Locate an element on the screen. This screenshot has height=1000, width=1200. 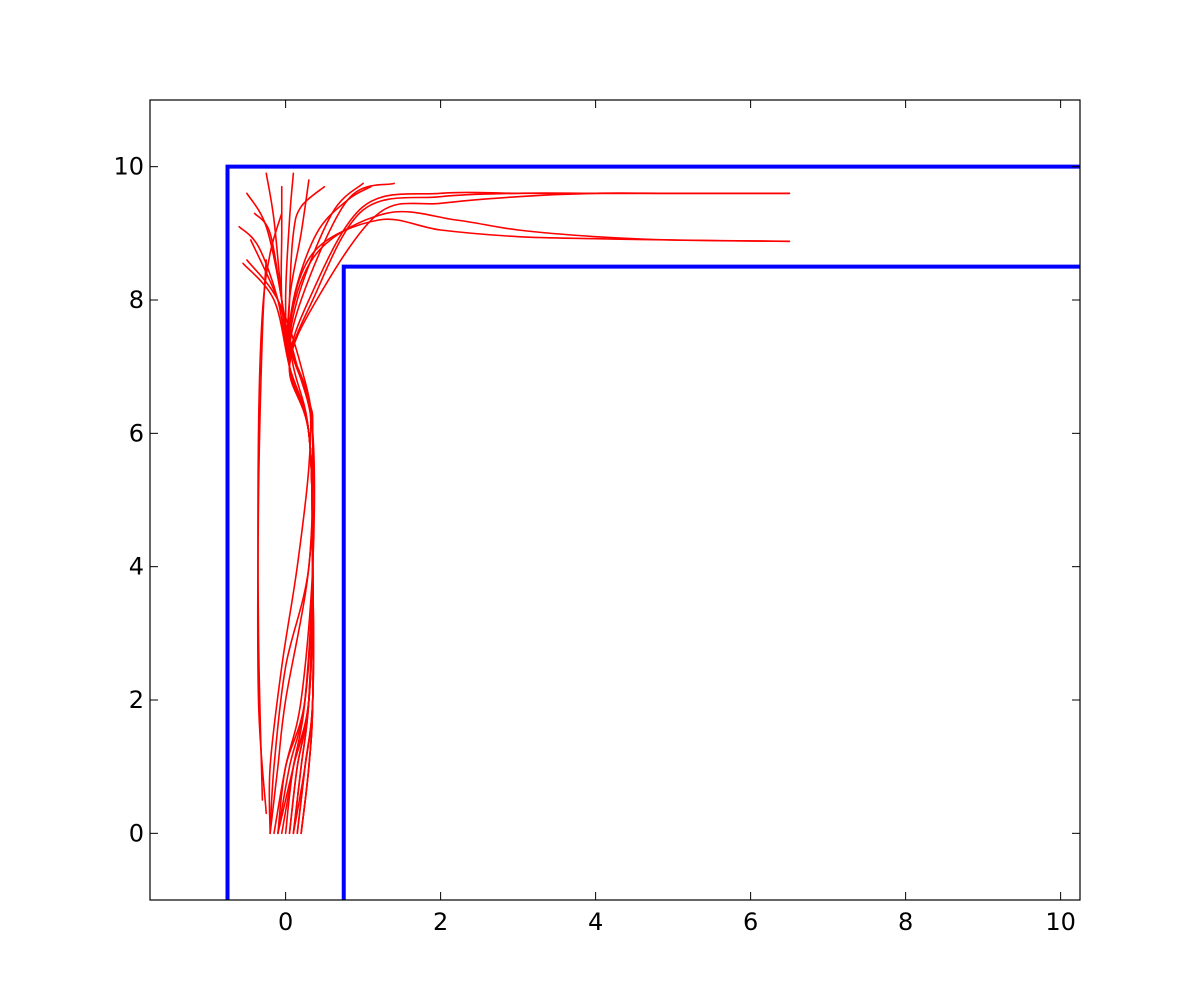
y-tick-label: 2 is located at coordinates (136, 700).